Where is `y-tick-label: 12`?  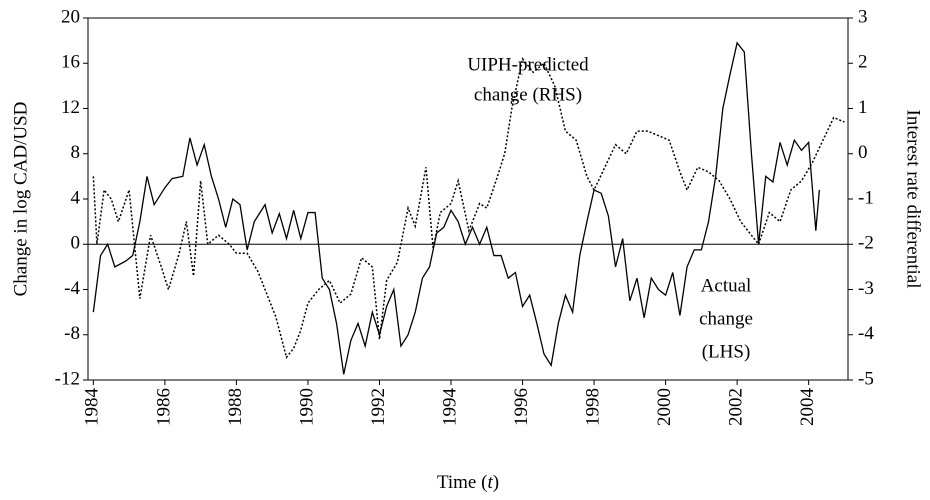
y-tick-label: 12 is located at coordinates (70, 107).